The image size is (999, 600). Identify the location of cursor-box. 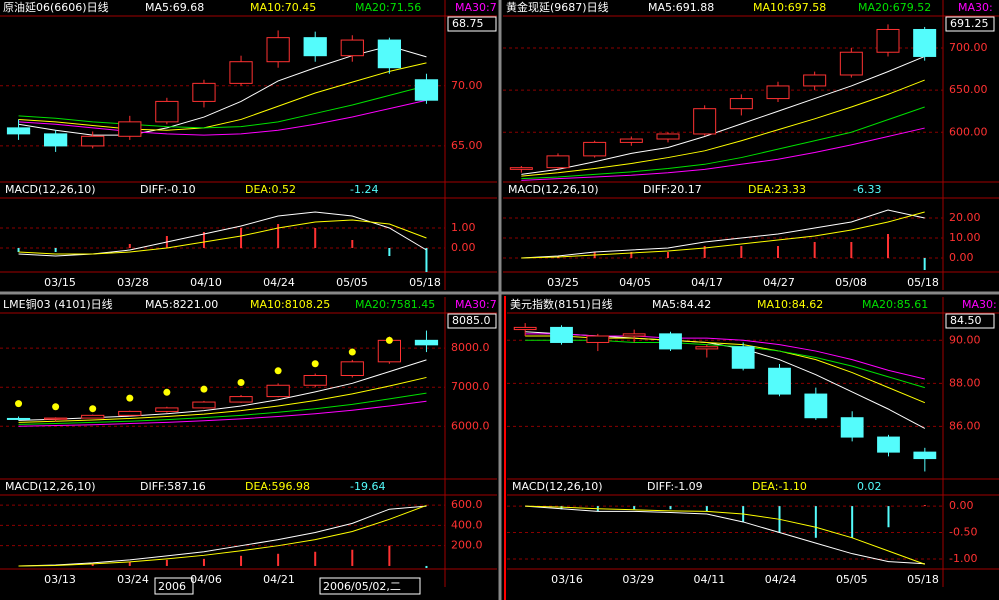
(370, 586).